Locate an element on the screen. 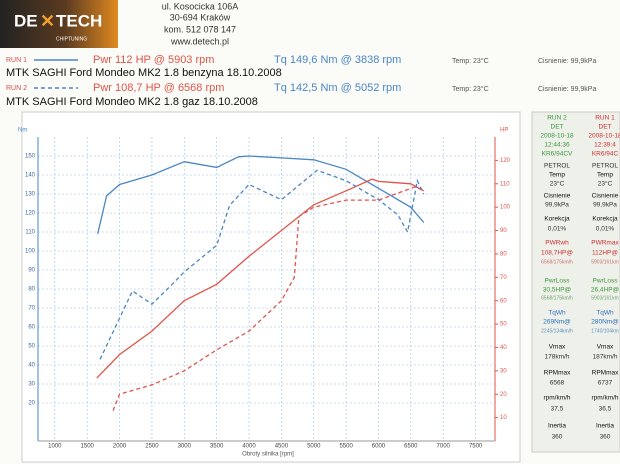  y-tick-label: 50 is located at coordinates (31, 347).